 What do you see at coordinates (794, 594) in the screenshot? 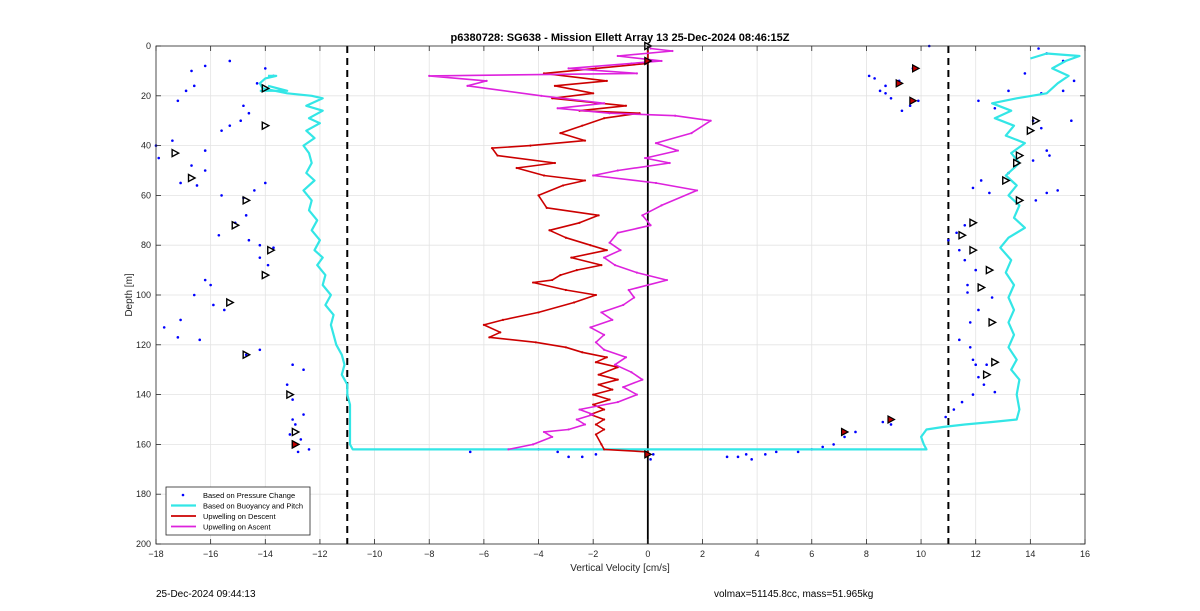
I see `footer-stats: volmax=51145.8cc, mass=51.965kg` at bounding box center [794, 594].